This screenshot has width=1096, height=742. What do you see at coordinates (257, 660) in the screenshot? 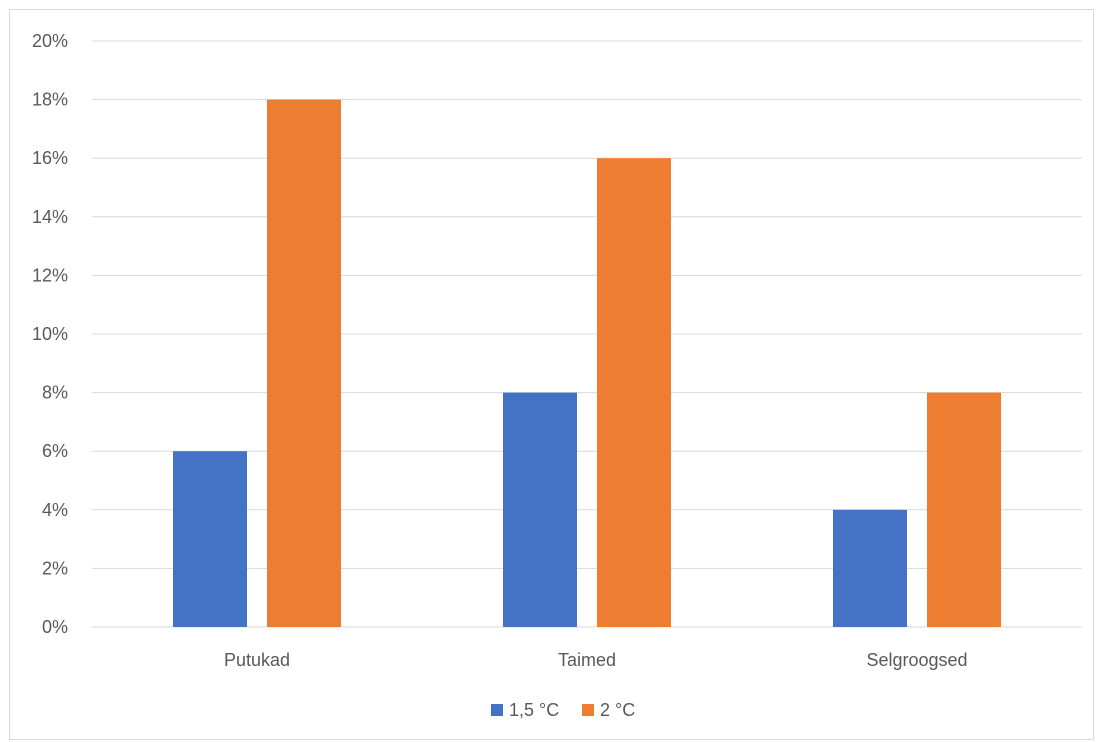
I see `x-tick-label: Putukad` at bounding box center [257, 660].